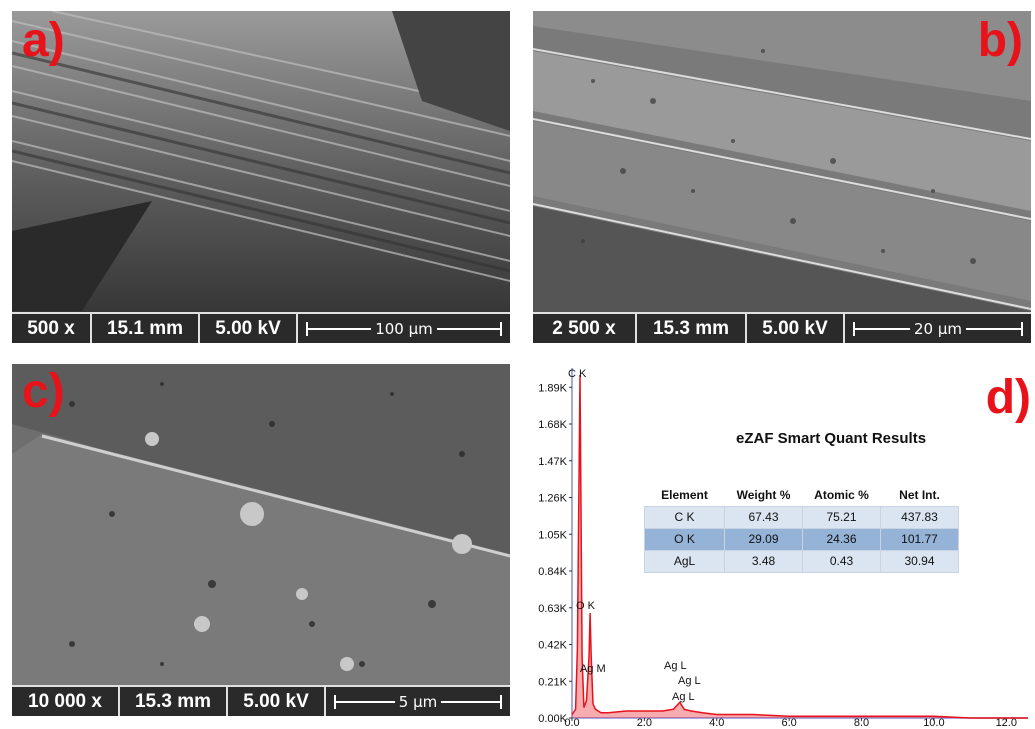  Describe the element at coordinates (552, 388) in the screenshot. I see `y-tick-label: 1.89K` at that location.